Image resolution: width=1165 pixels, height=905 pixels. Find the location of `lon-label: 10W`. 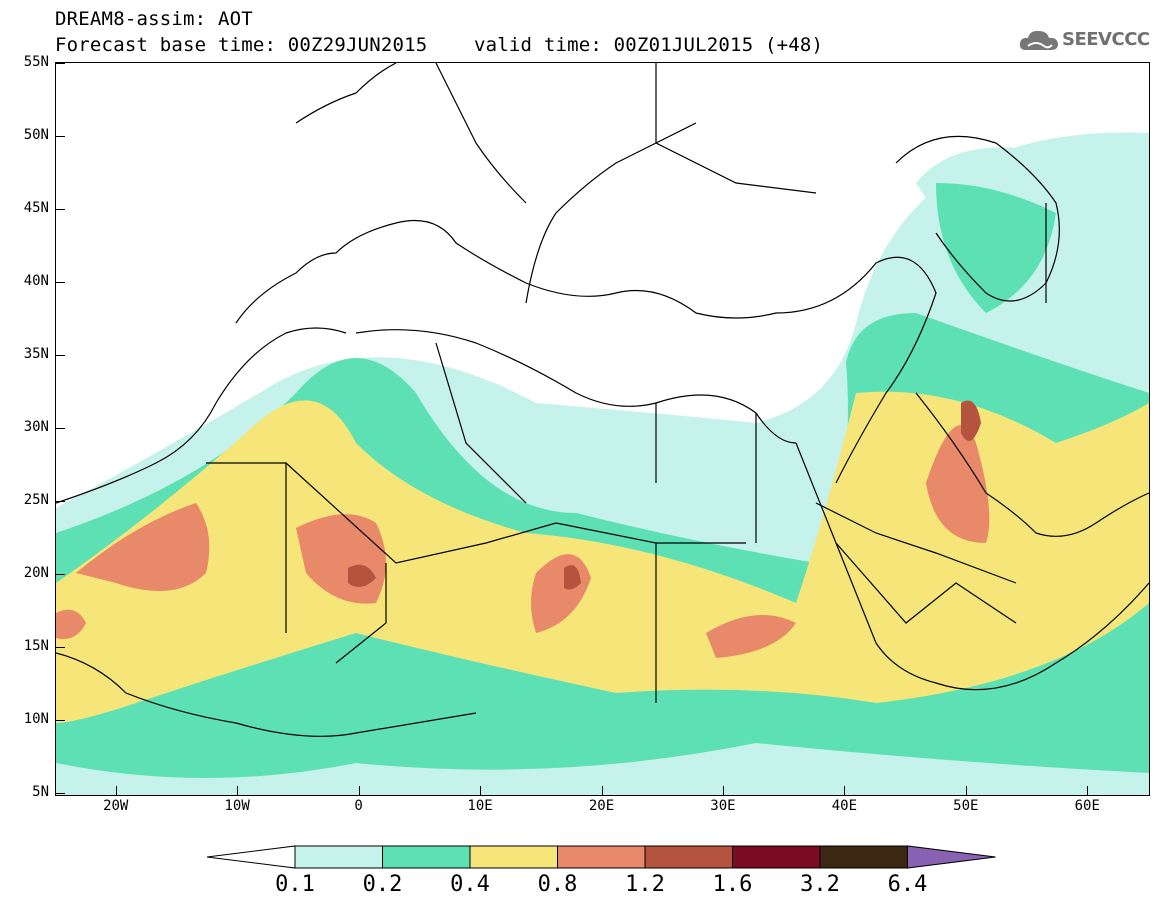

lon-label: 10W is located at coordinates (237, 806).